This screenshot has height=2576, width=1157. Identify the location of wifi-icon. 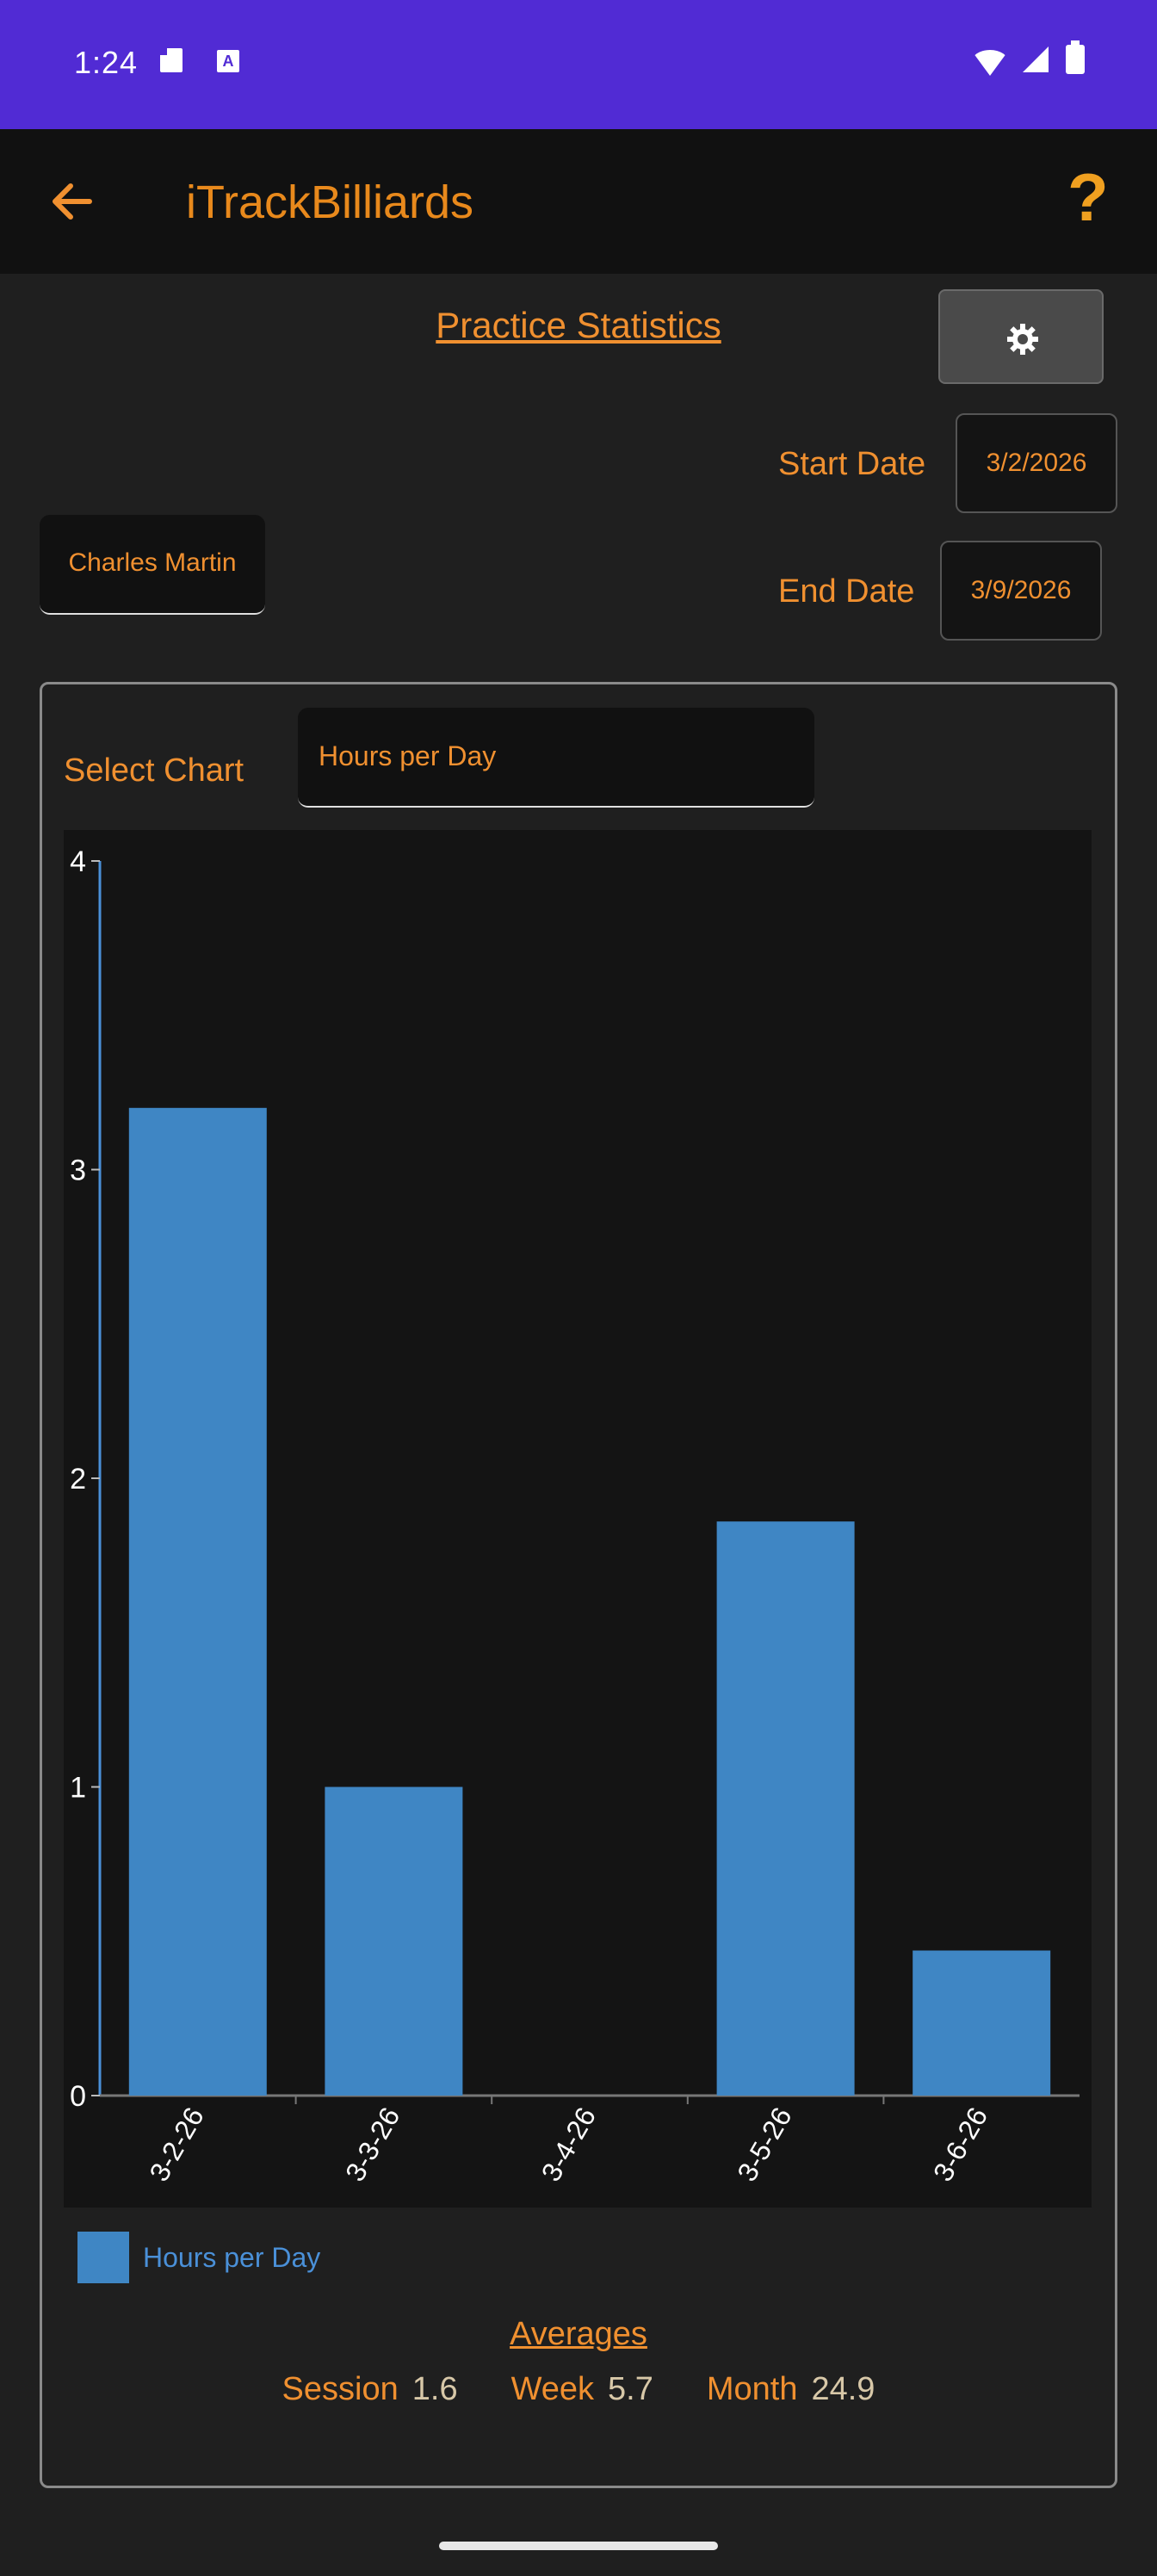
(990, 63).